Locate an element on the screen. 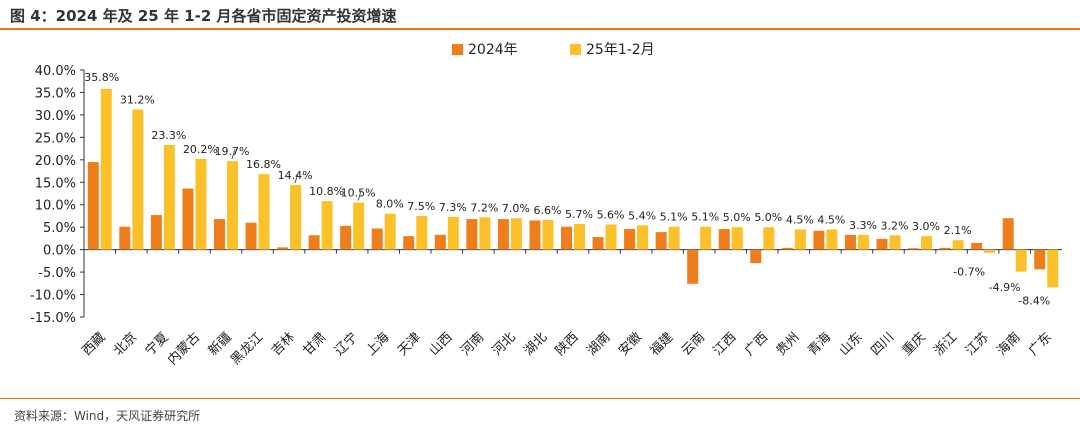  x-category-label: 湖南 is located at coordinates (599, 344).